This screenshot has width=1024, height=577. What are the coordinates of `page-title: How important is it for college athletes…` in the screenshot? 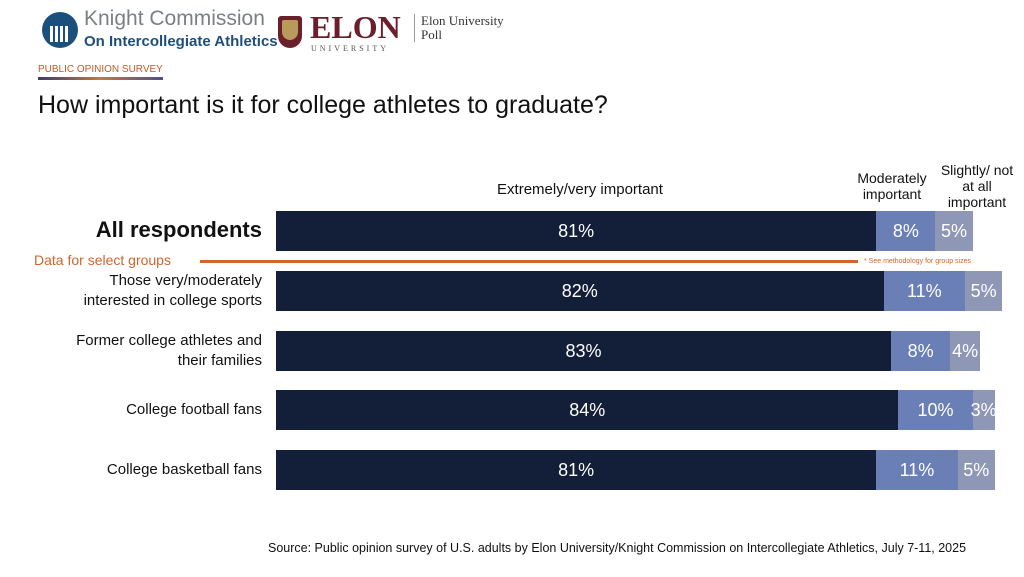 It's located at (323, 105).